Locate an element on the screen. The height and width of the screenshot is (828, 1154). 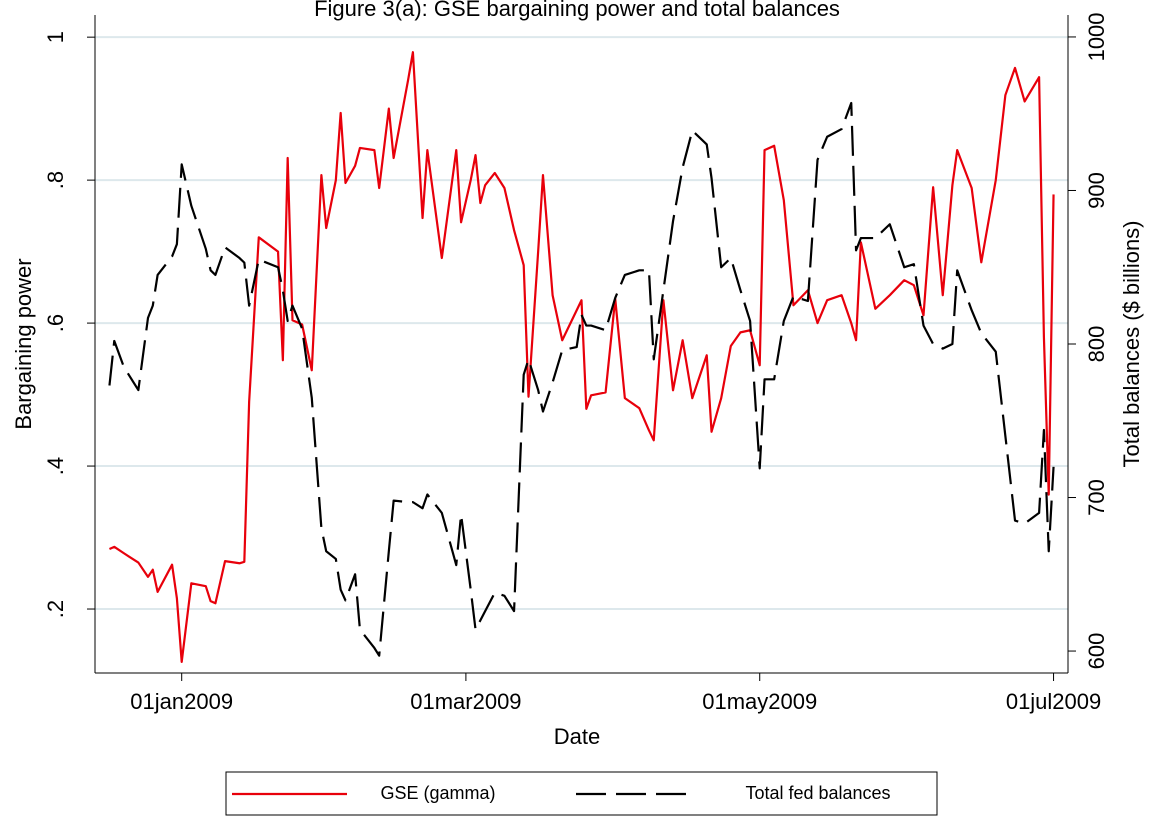
y-tick-label: .4 is located at coordinates (55, 466).